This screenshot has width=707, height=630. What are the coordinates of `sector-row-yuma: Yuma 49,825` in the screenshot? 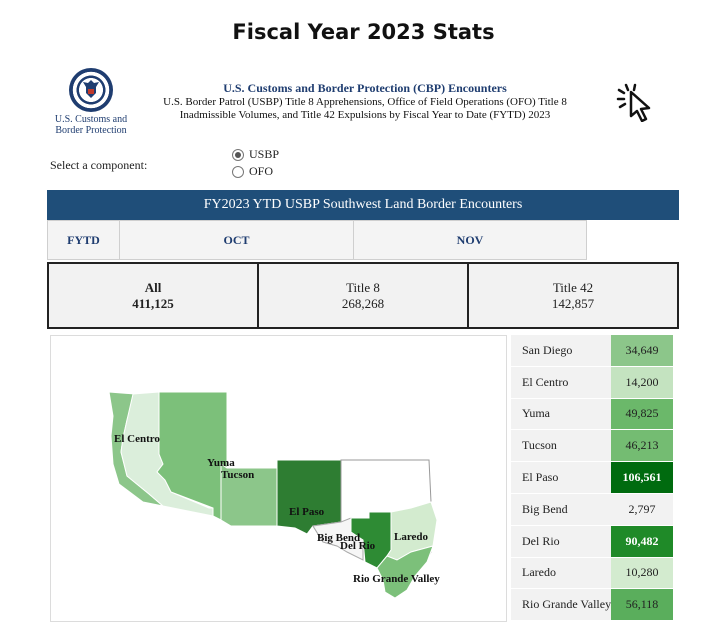 It's located at (593, 414).